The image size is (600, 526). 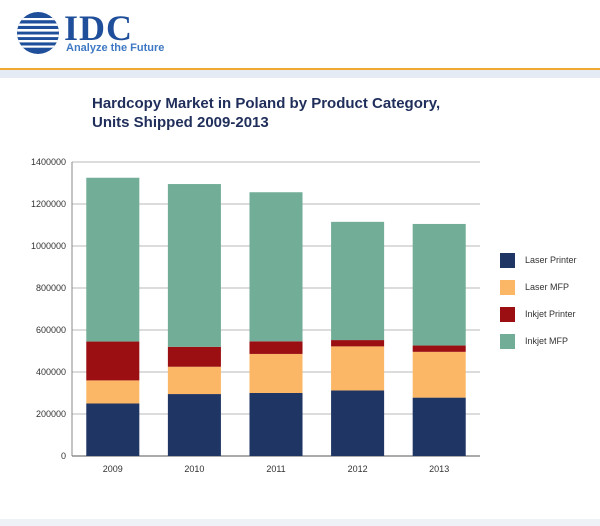 I want to click on bar-2011-laser-mfp, so click(x=276, y=373).